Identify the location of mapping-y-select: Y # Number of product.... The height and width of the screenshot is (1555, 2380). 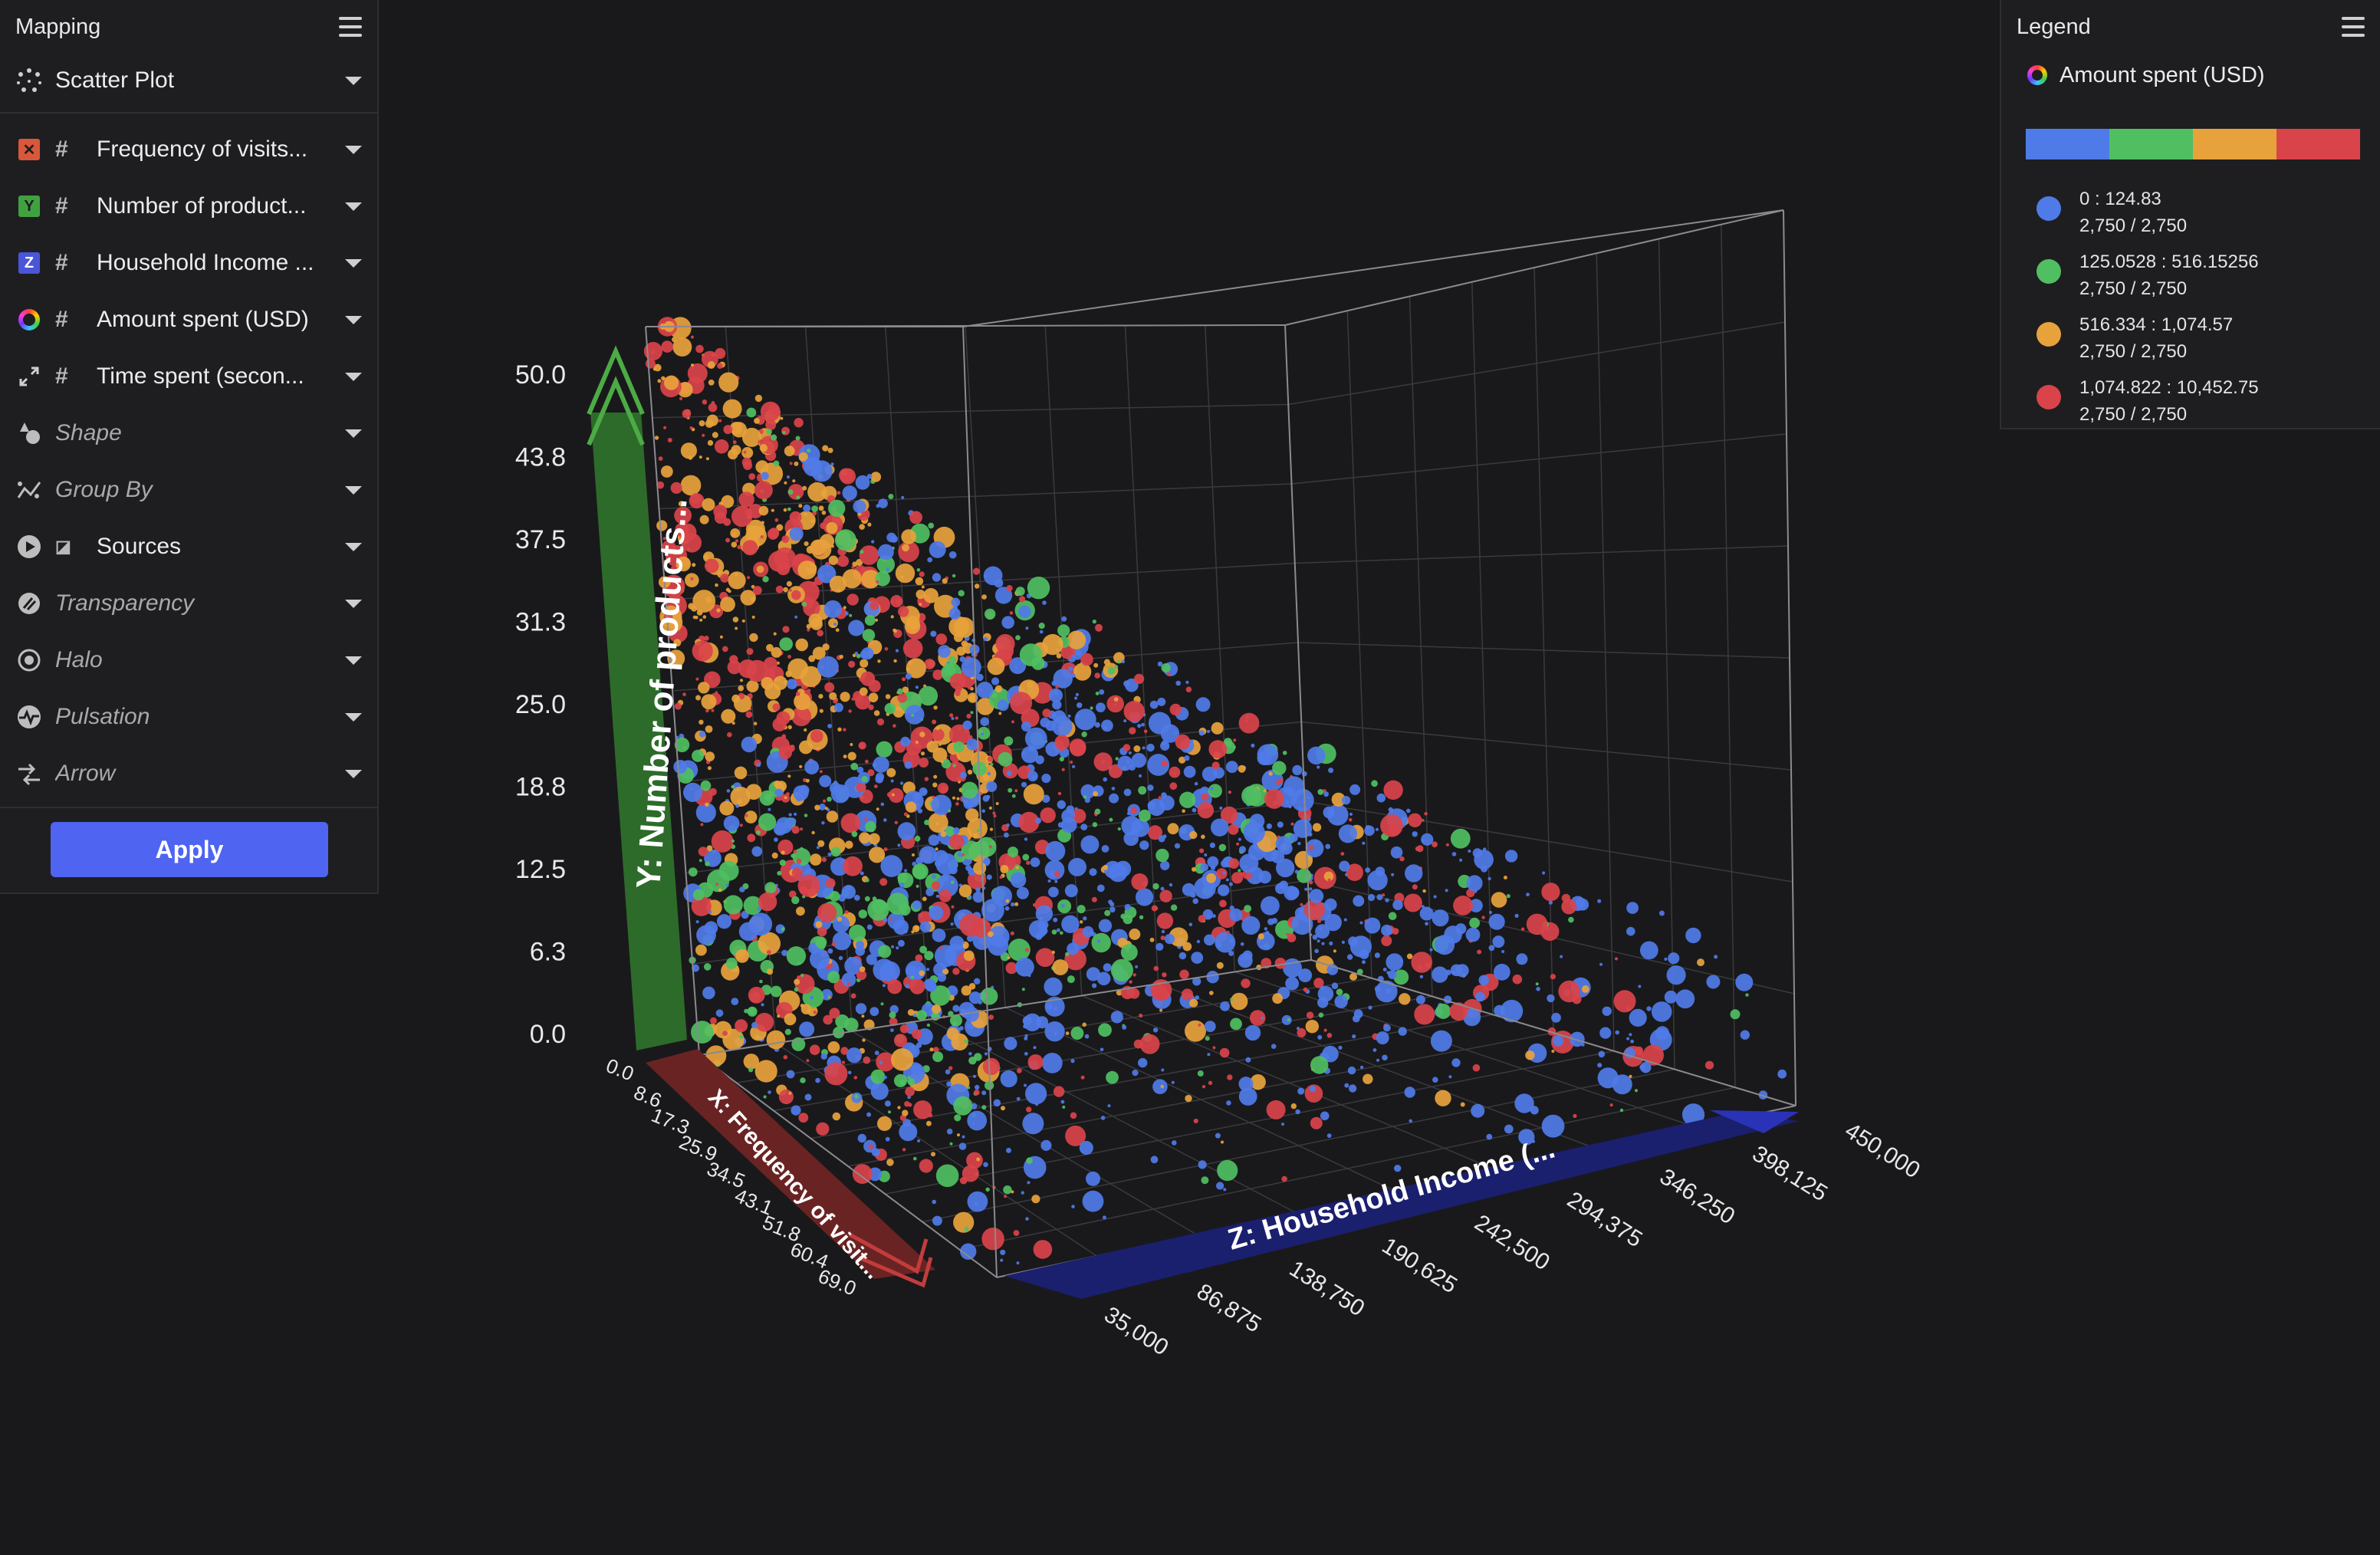
(188, 206).